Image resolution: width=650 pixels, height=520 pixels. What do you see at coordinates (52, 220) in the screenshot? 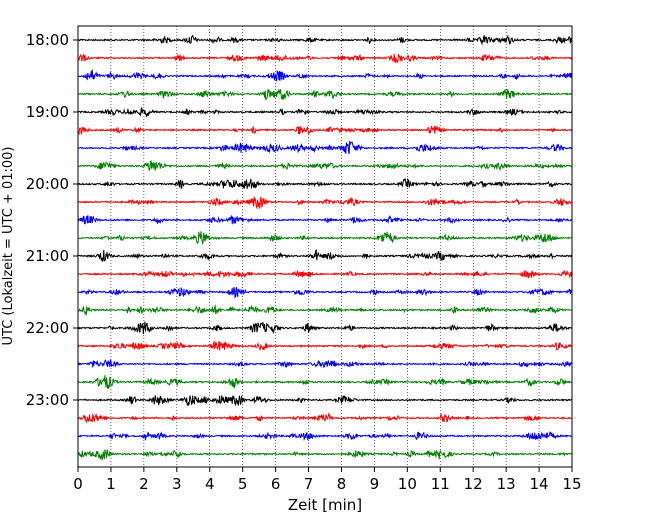
I see `y-axis-ticks: 18:00 19:00 20:00 21:00 22:00 23:00` at bounding box center [52, 220].